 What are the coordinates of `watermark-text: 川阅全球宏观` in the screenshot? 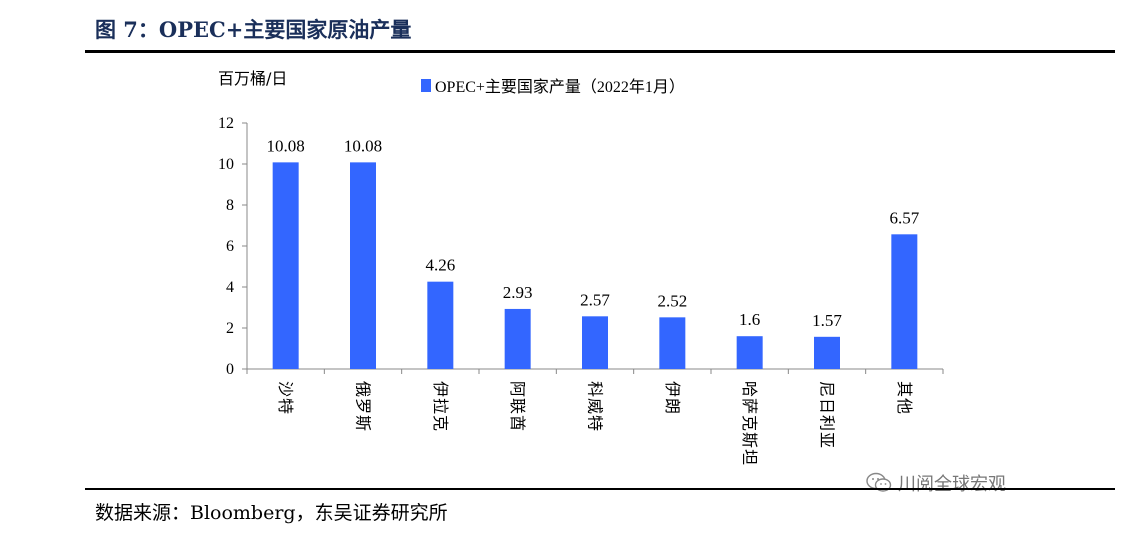 It's located at (952, 484).